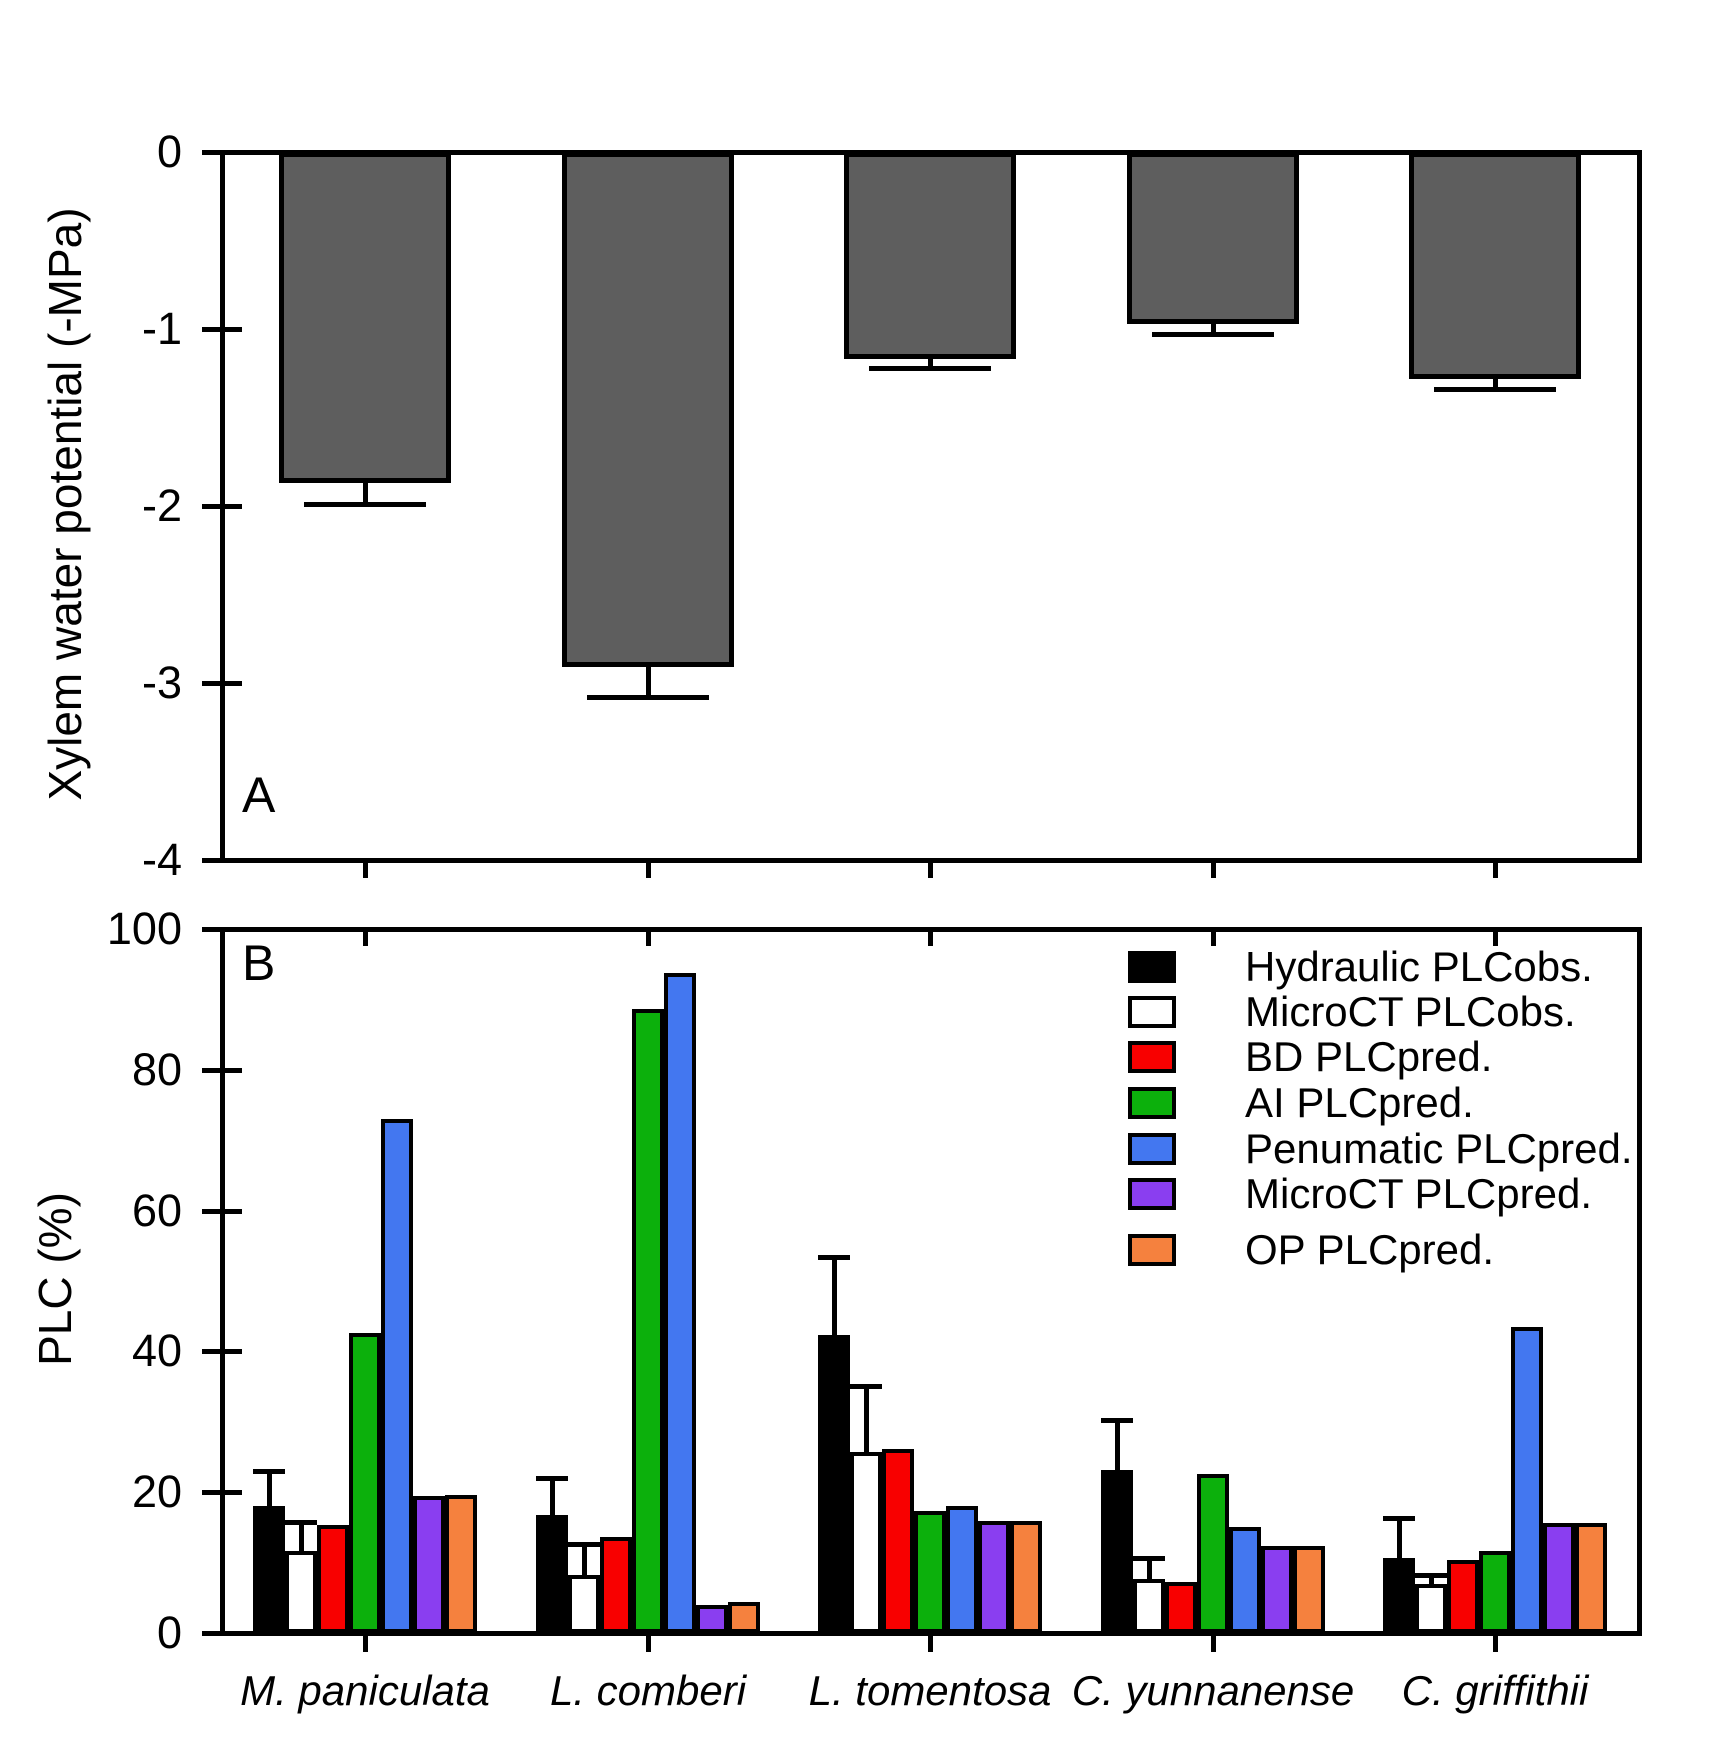 The width and height of the screenshot is (1720, 1755). I want to click on panel-b-left-spine, so click(222, 1281).